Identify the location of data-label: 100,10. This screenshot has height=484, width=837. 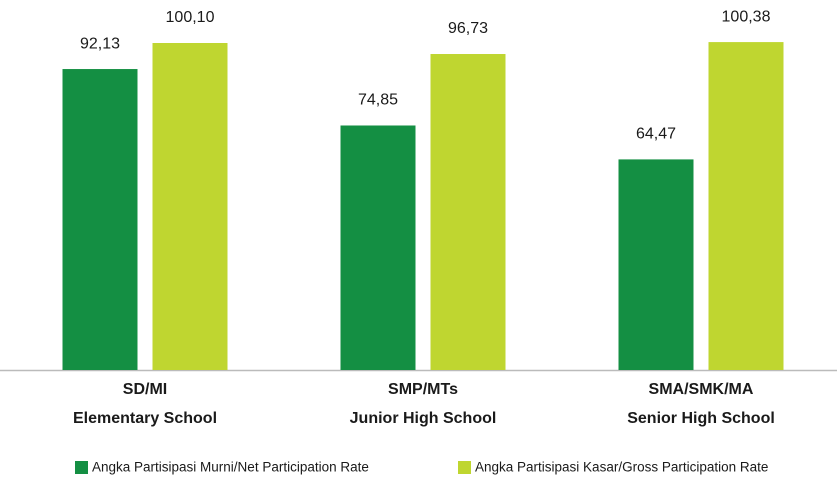
(190, 17).